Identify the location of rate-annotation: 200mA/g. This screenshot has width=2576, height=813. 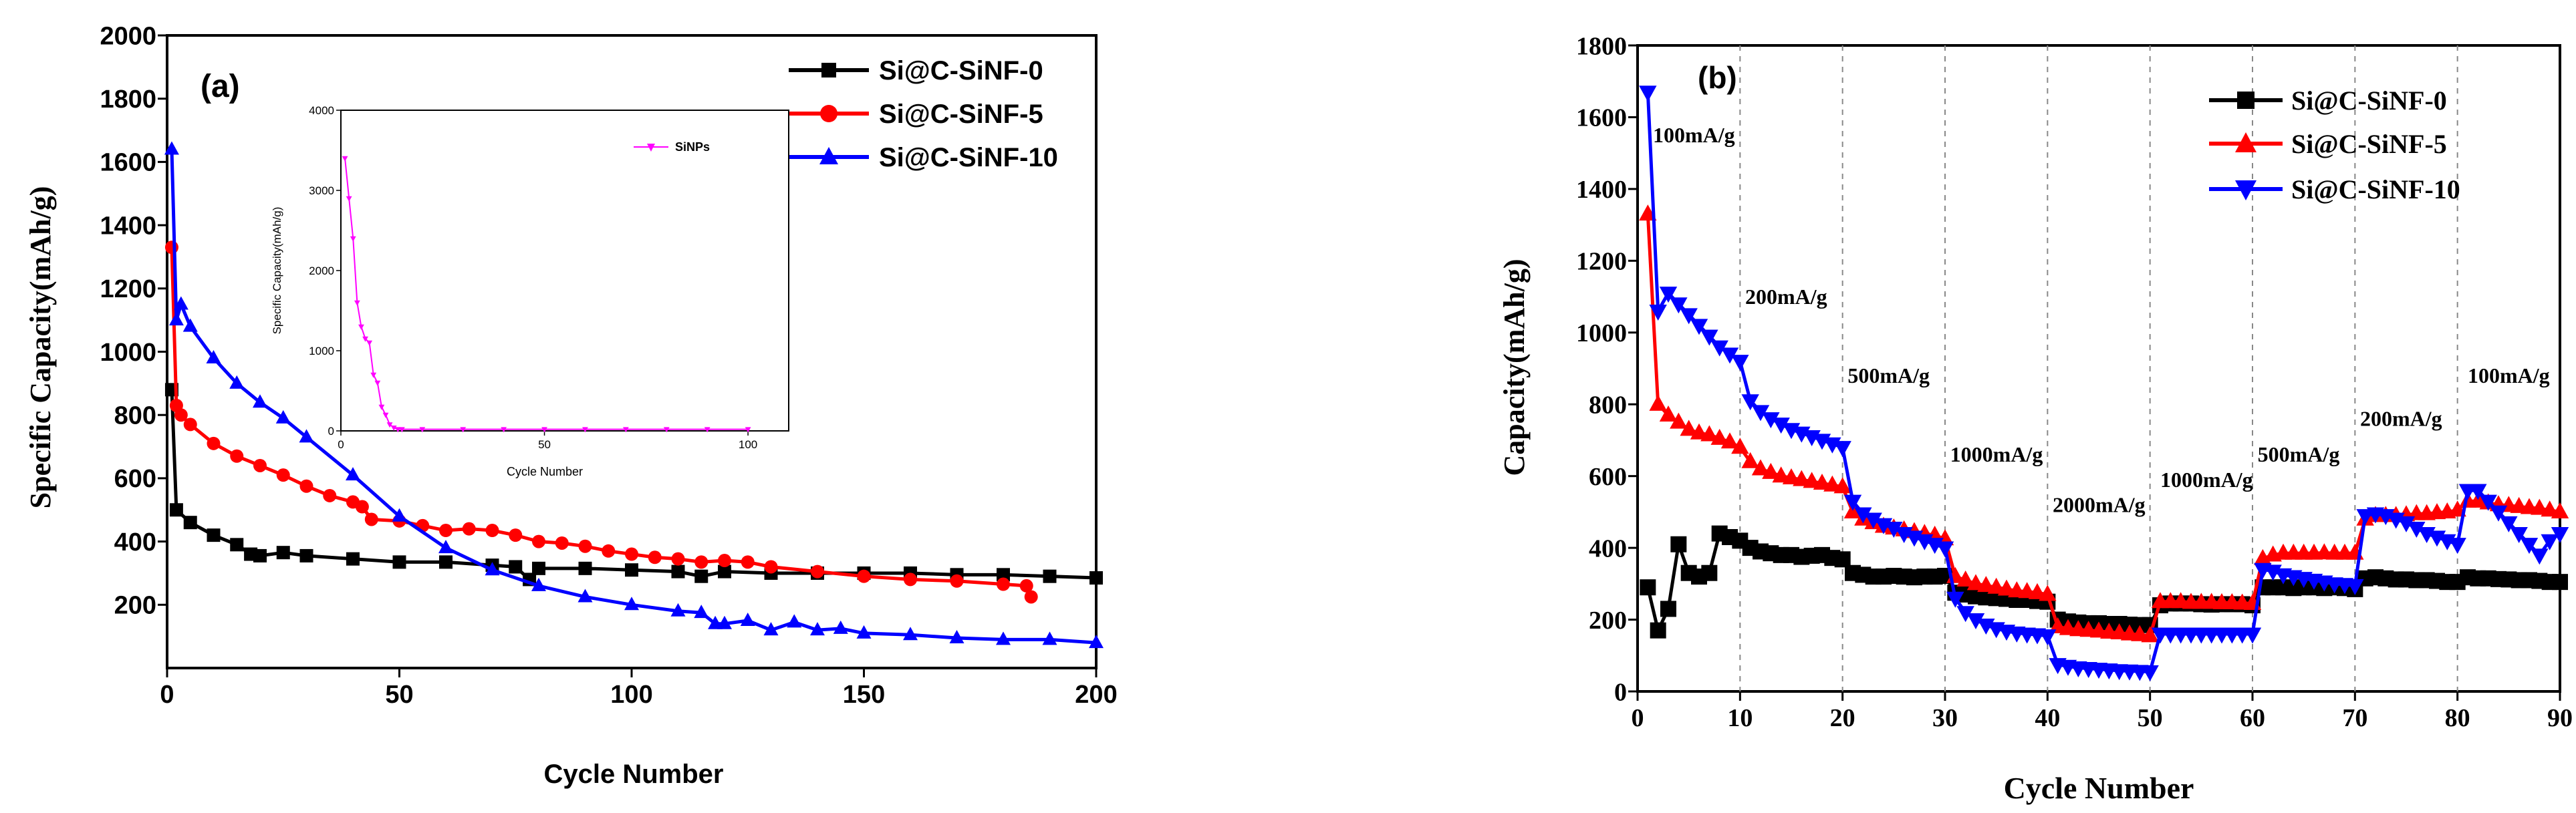
(2401, 418).